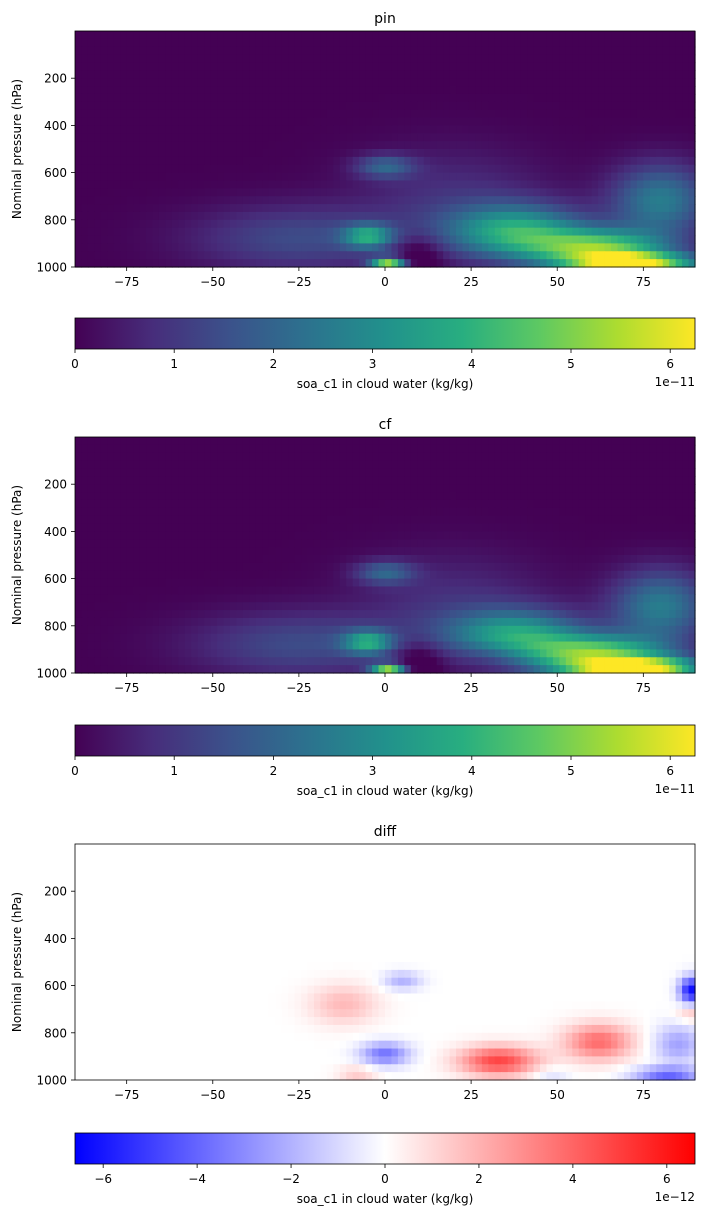 This screenshot has width=704, height=1218. I want to click on colorbar-tick-label: 6, so click(670, 364).